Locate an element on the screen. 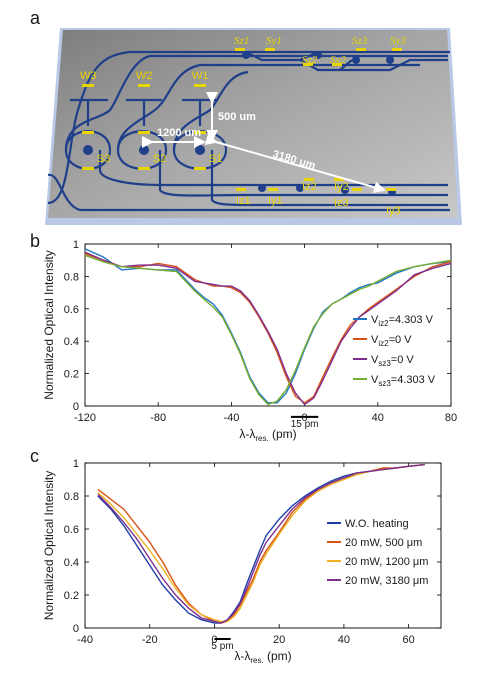  x-tick-label: -20 is located at coordinates (150, 640).